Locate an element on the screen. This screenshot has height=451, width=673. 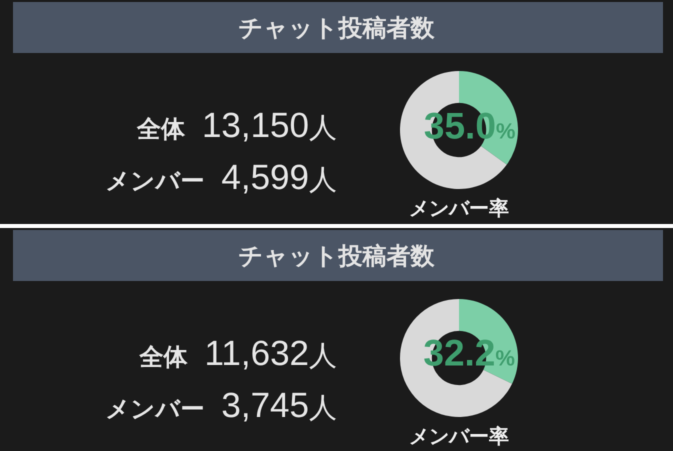
text: 3,745人 is located at coordinates (279, 405).